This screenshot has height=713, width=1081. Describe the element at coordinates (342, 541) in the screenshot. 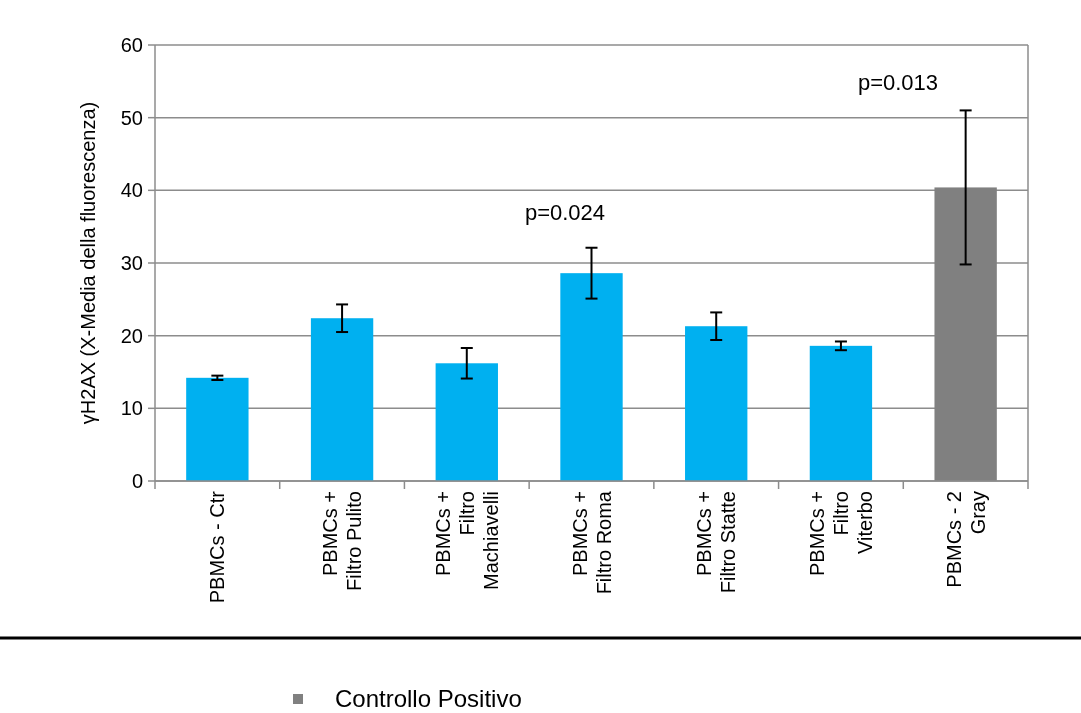

I see `x-tick-label: PBMCs + Filtro Pulito` at that location.